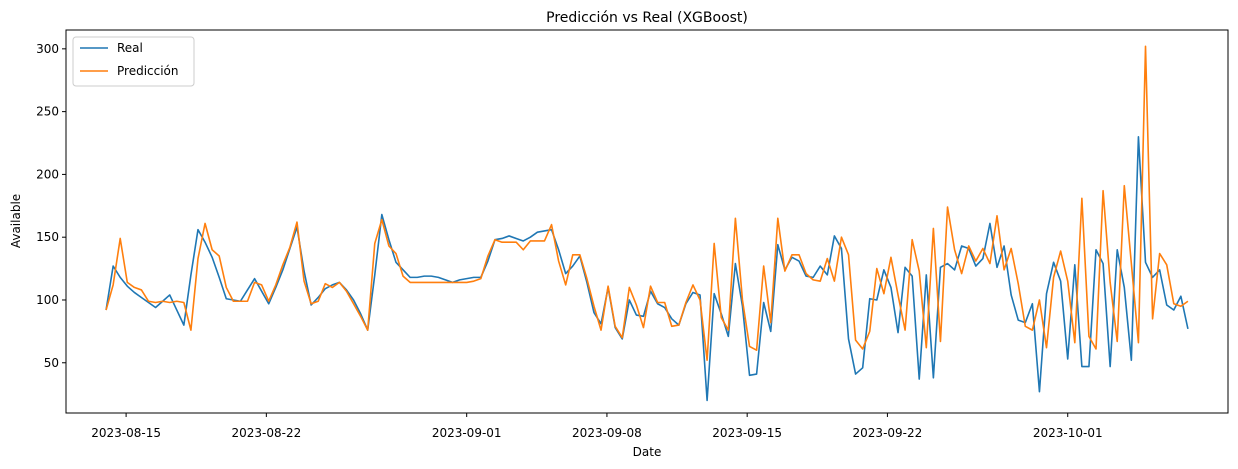 Image resolution: width=1238 pixels, height=469 pixels. Describe the element at coordinates (607, 433) in the screenshot. I see `x-tick-label: 2023-09-08` at that location.